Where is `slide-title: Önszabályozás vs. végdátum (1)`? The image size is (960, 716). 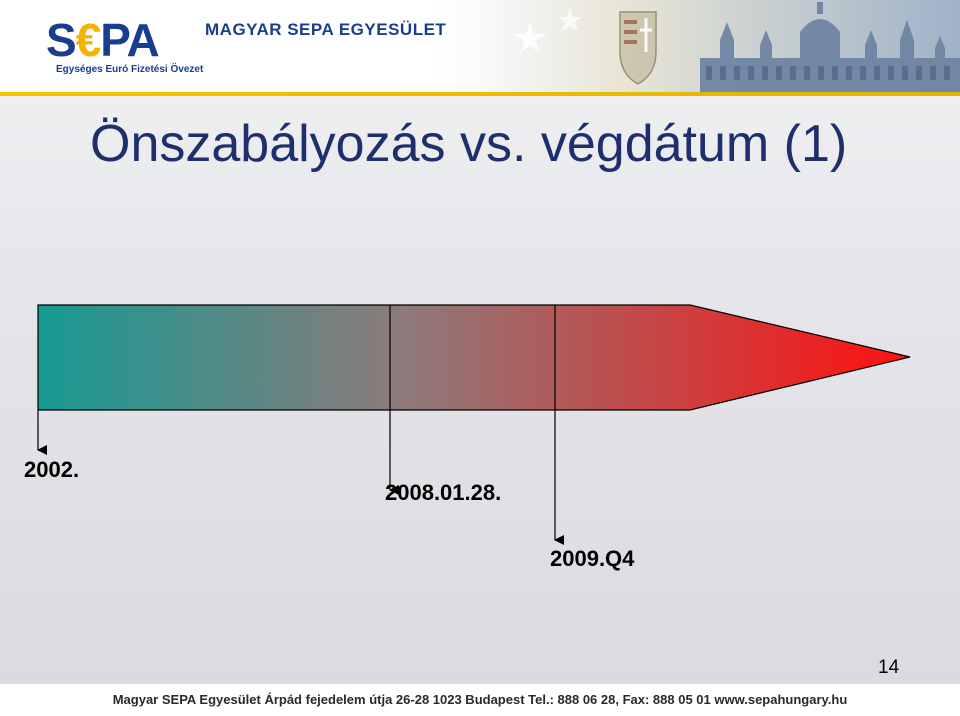
slide-title: Önszabályozás vs. végdátum (1) is located at coordinates (469, 144).